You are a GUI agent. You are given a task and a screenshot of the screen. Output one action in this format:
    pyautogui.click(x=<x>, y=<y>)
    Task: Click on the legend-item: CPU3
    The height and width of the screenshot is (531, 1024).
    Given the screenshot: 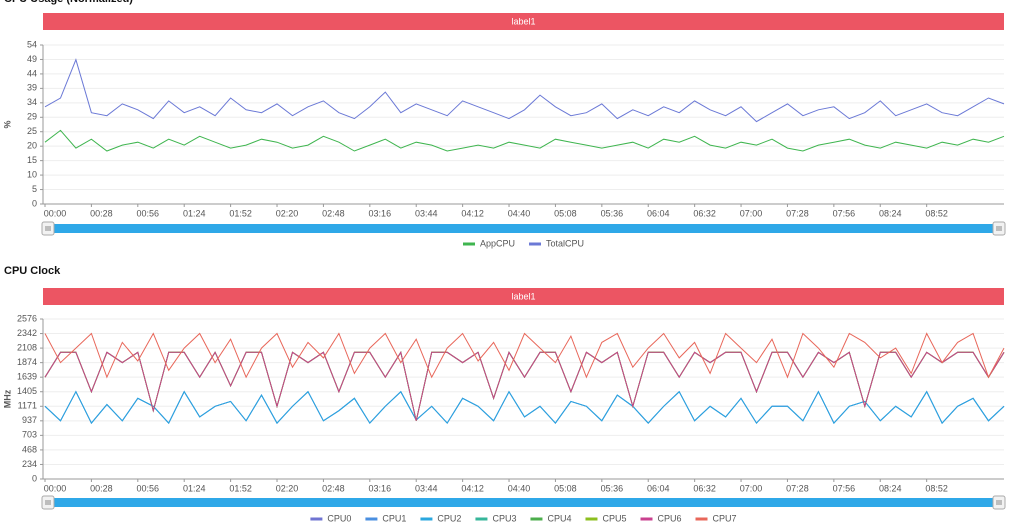 What is the action you would take?
    pyautogui.click(x=495, y=518)
    